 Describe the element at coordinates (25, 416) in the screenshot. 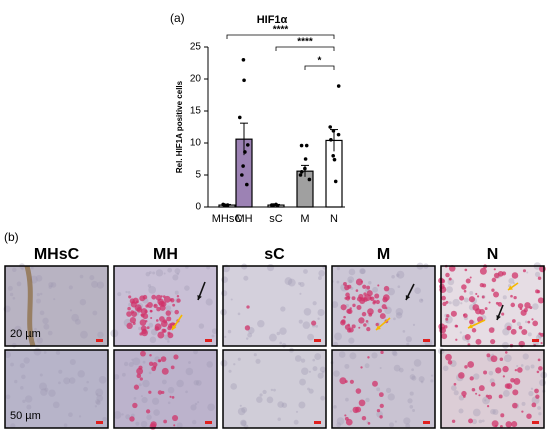

I see `scale-label: 50 µm` at that location.